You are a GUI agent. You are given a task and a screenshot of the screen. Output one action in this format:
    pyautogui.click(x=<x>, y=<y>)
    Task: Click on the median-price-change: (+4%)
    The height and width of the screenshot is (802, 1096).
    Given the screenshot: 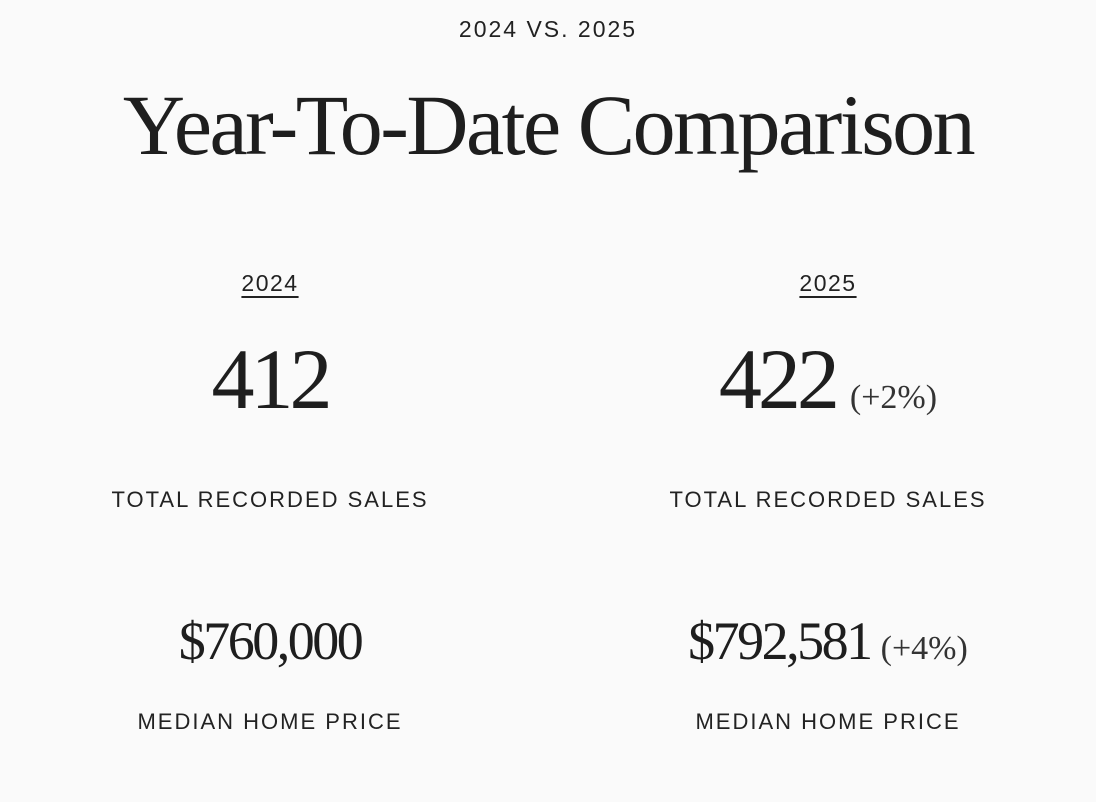 What is the action you would take?
    pyautogui.click(x=924, y=648)
    